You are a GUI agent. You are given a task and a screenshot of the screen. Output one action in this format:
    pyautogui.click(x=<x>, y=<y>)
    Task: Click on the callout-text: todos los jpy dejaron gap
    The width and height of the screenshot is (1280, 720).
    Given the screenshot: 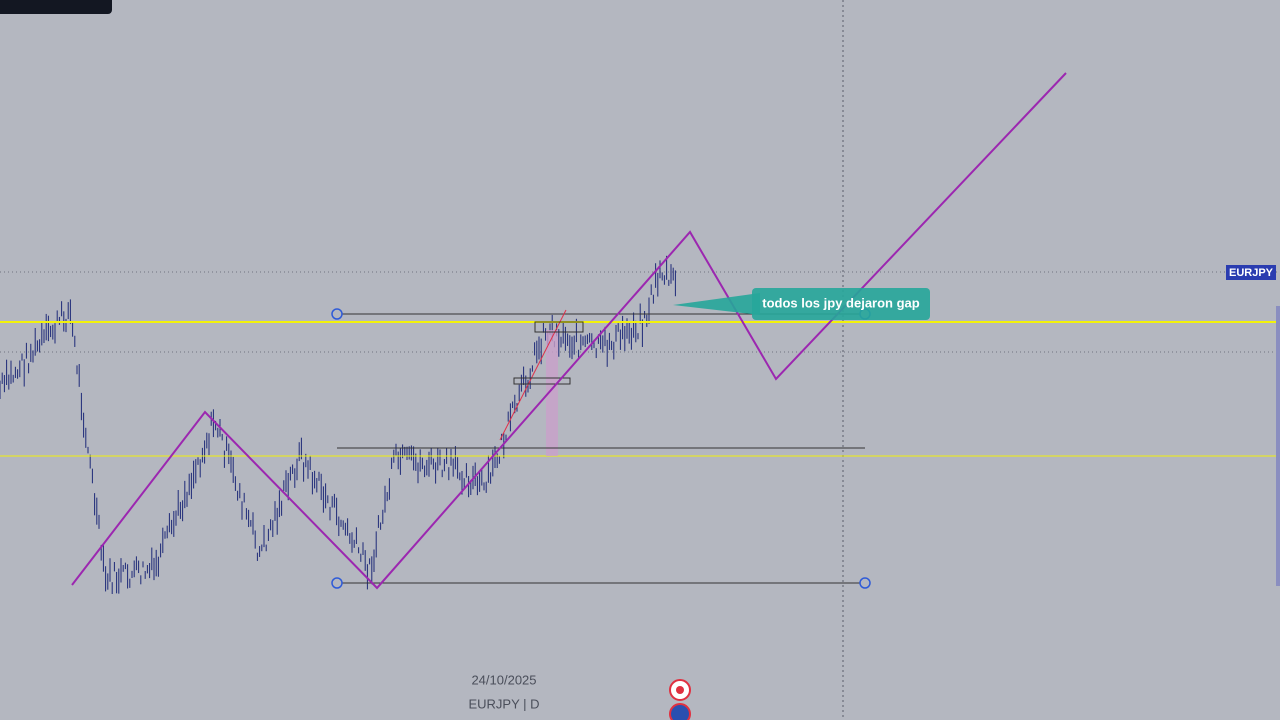 What is the action you would take?
    pyautogui.click(x=841, y=302)
    